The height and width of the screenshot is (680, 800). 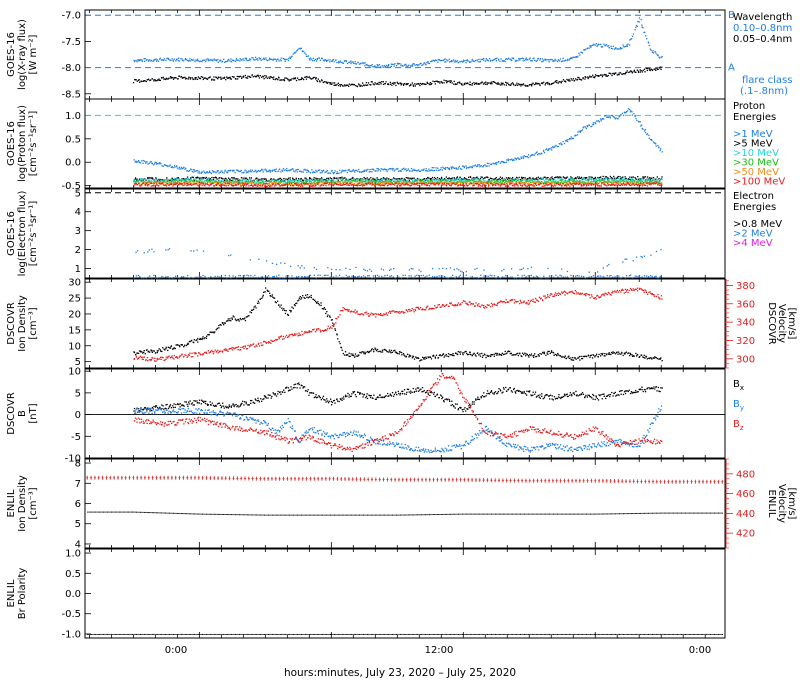 What do you see at coordinates (71, 186) in the screenshot?
I see `y-tick-label: -0.5` at bounding box center [71, 186].